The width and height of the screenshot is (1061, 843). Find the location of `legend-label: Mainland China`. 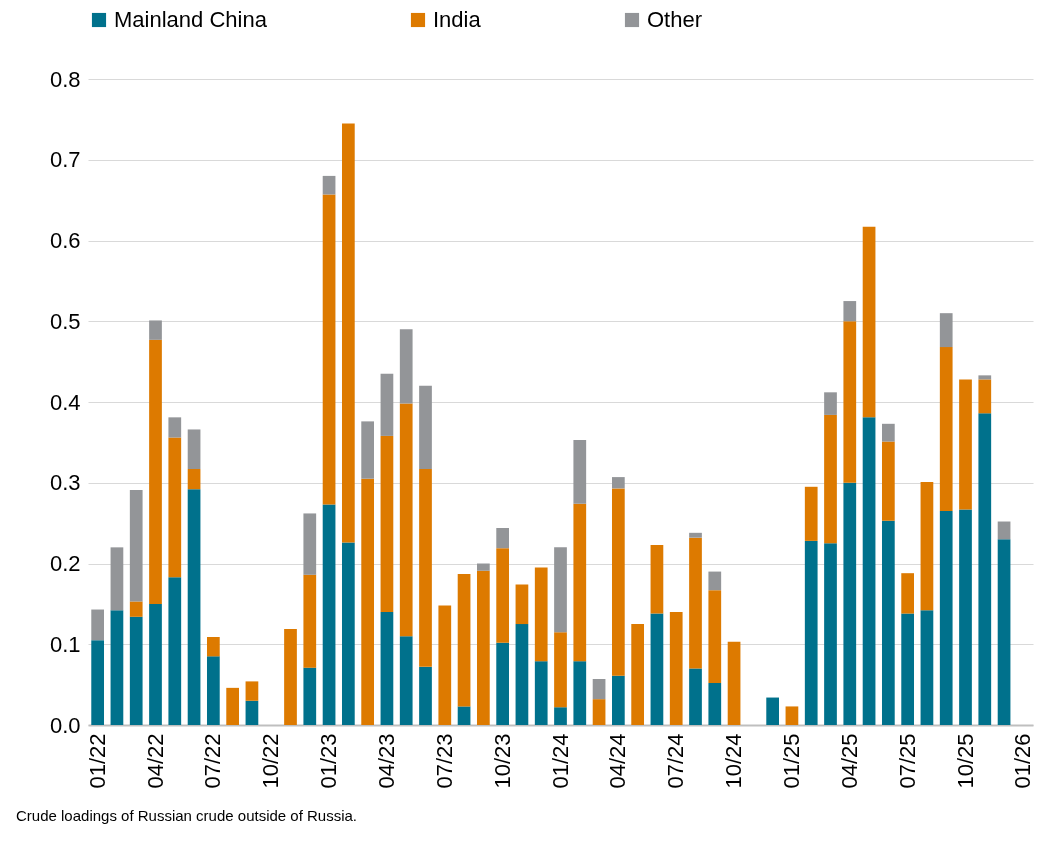

legend-label: Mainland China is located at coordinates (191, 19).